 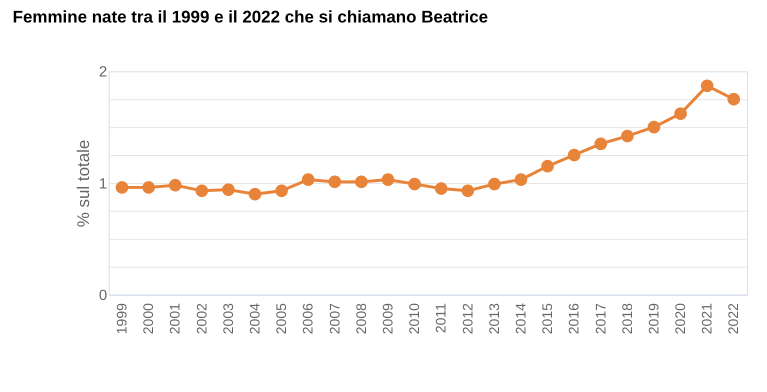 What do you see at coordinates (201, 318) in the screenshot?
I see `x-tick-label: 2002` at bounding box center [201, 318].